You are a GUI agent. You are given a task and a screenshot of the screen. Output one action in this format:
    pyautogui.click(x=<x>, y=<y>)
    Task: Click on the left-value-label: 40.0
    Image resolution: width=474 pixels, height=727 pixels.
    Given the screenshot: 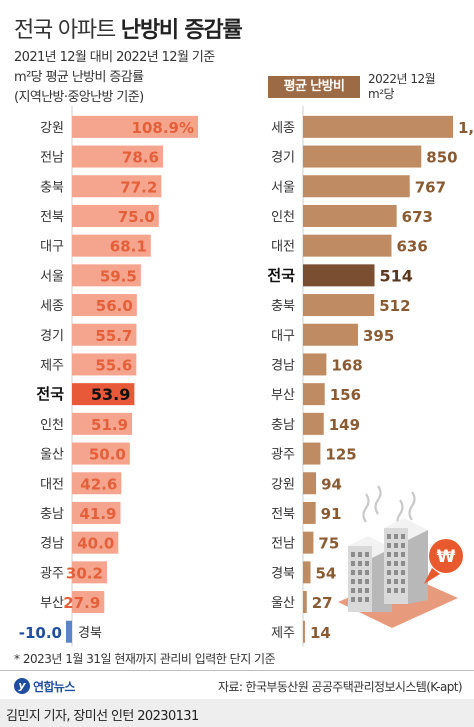 What is the action you would take?
    pyautogui.click(x=95, y=544)
    